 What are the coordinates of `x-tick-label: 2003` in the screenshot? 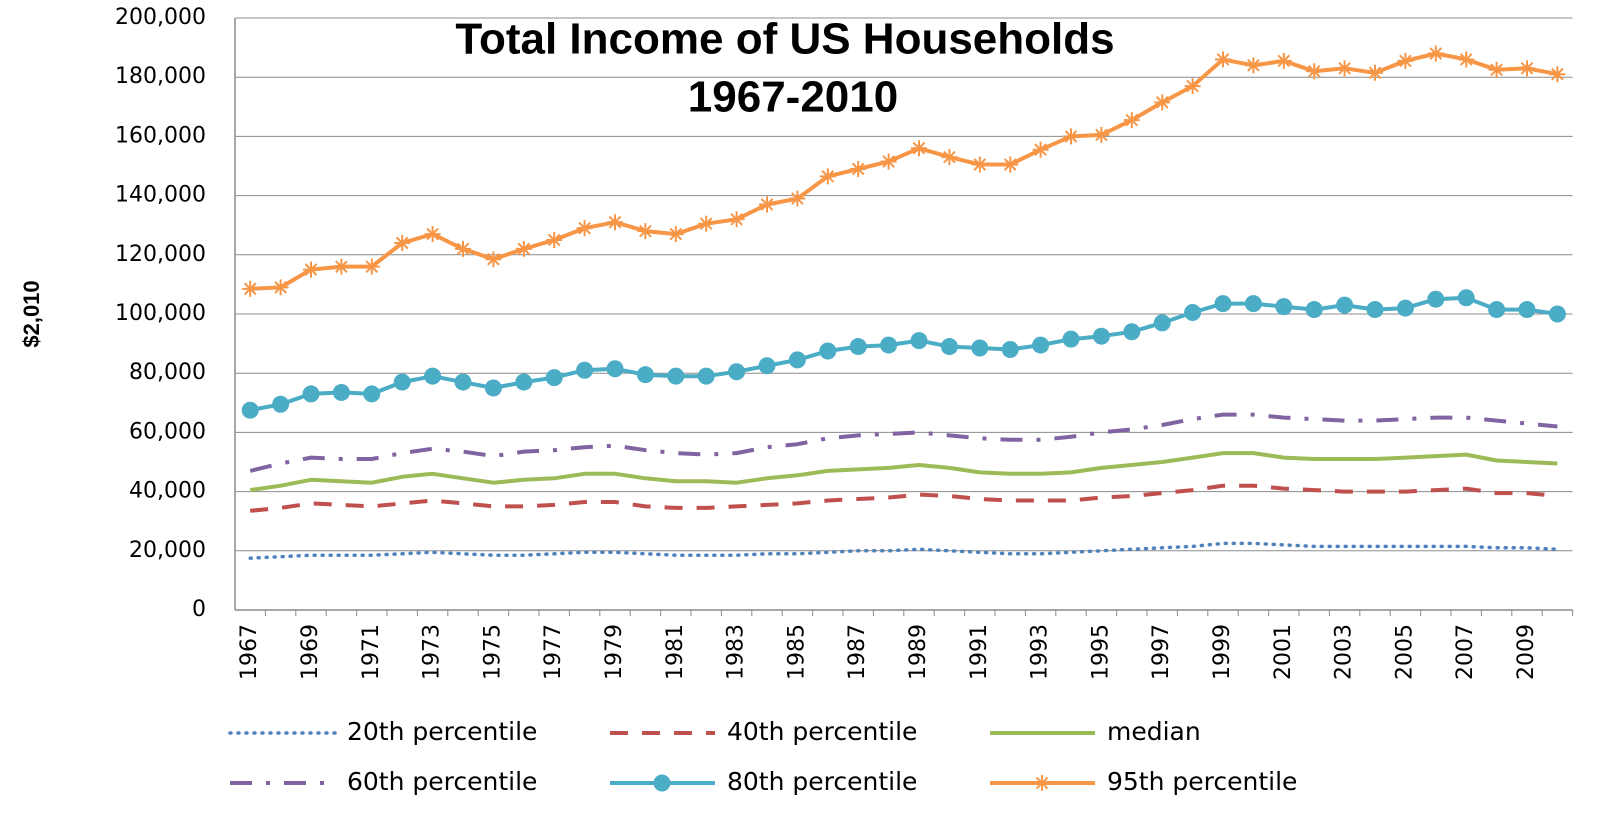 It's located at (1344, 652).